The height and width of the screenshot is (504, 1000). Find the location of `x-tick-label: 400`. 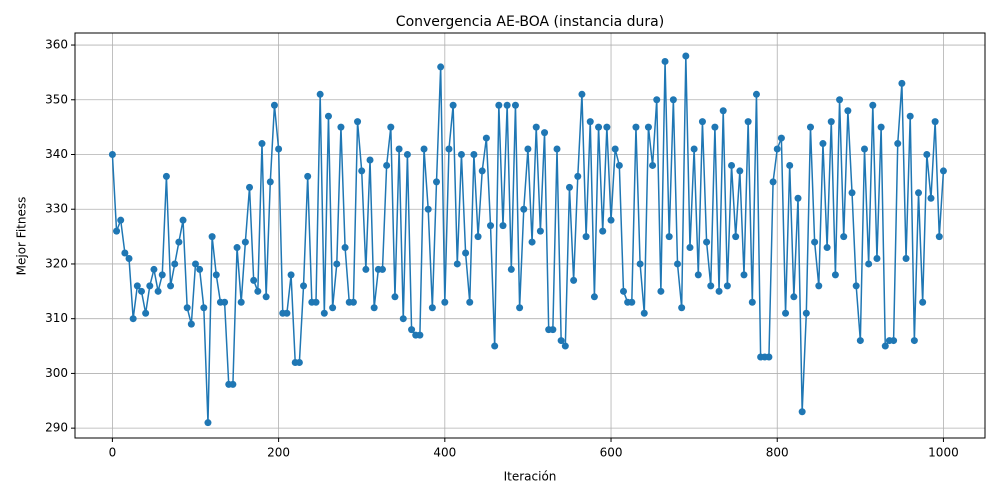

x-tick-label: 400 is located at coordinates (444, 453).